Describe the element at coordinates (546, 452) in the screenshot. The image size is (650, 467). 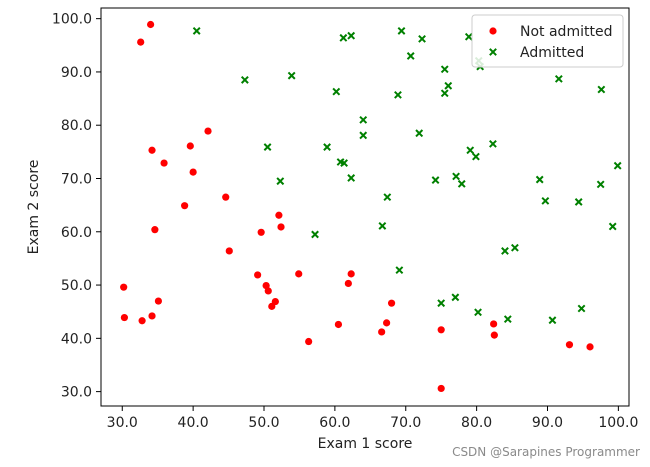
I see `watermark: CSDN @Sarapines Programmer` at that location.